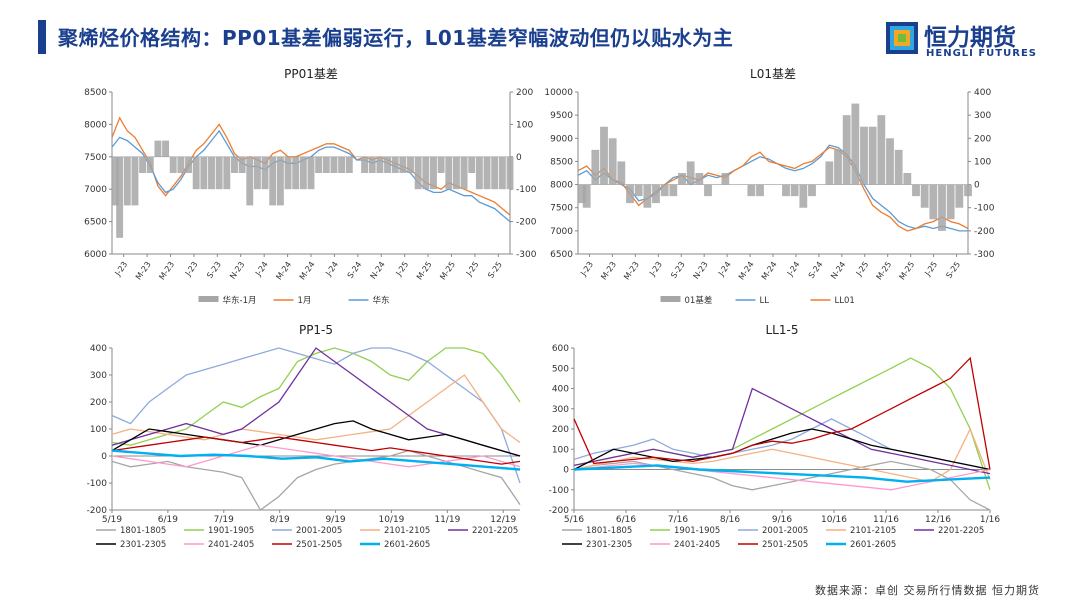  What do you see at coordinates (378, 270) in the screenshot?
I see `x-tick-label: N-24` at bounding box center [378, 270].